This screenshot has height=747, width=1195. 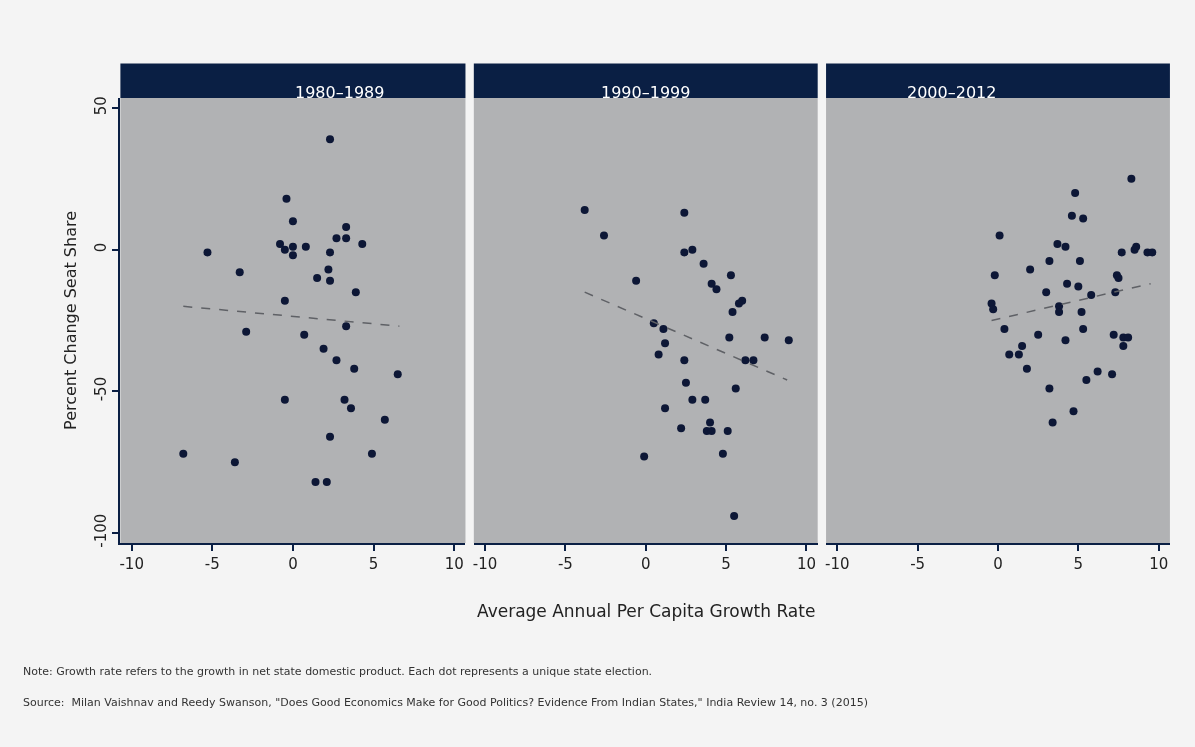 What do you see at coordinates (101, 530) in the screenshot?
I see `y-tick-label: -100` at bounding box center [101, 530].